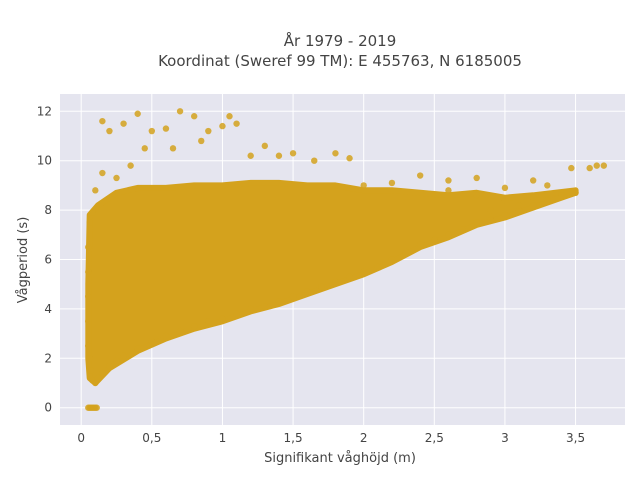  I want to click on x-tick-label: 3,5, so click(575, 438).